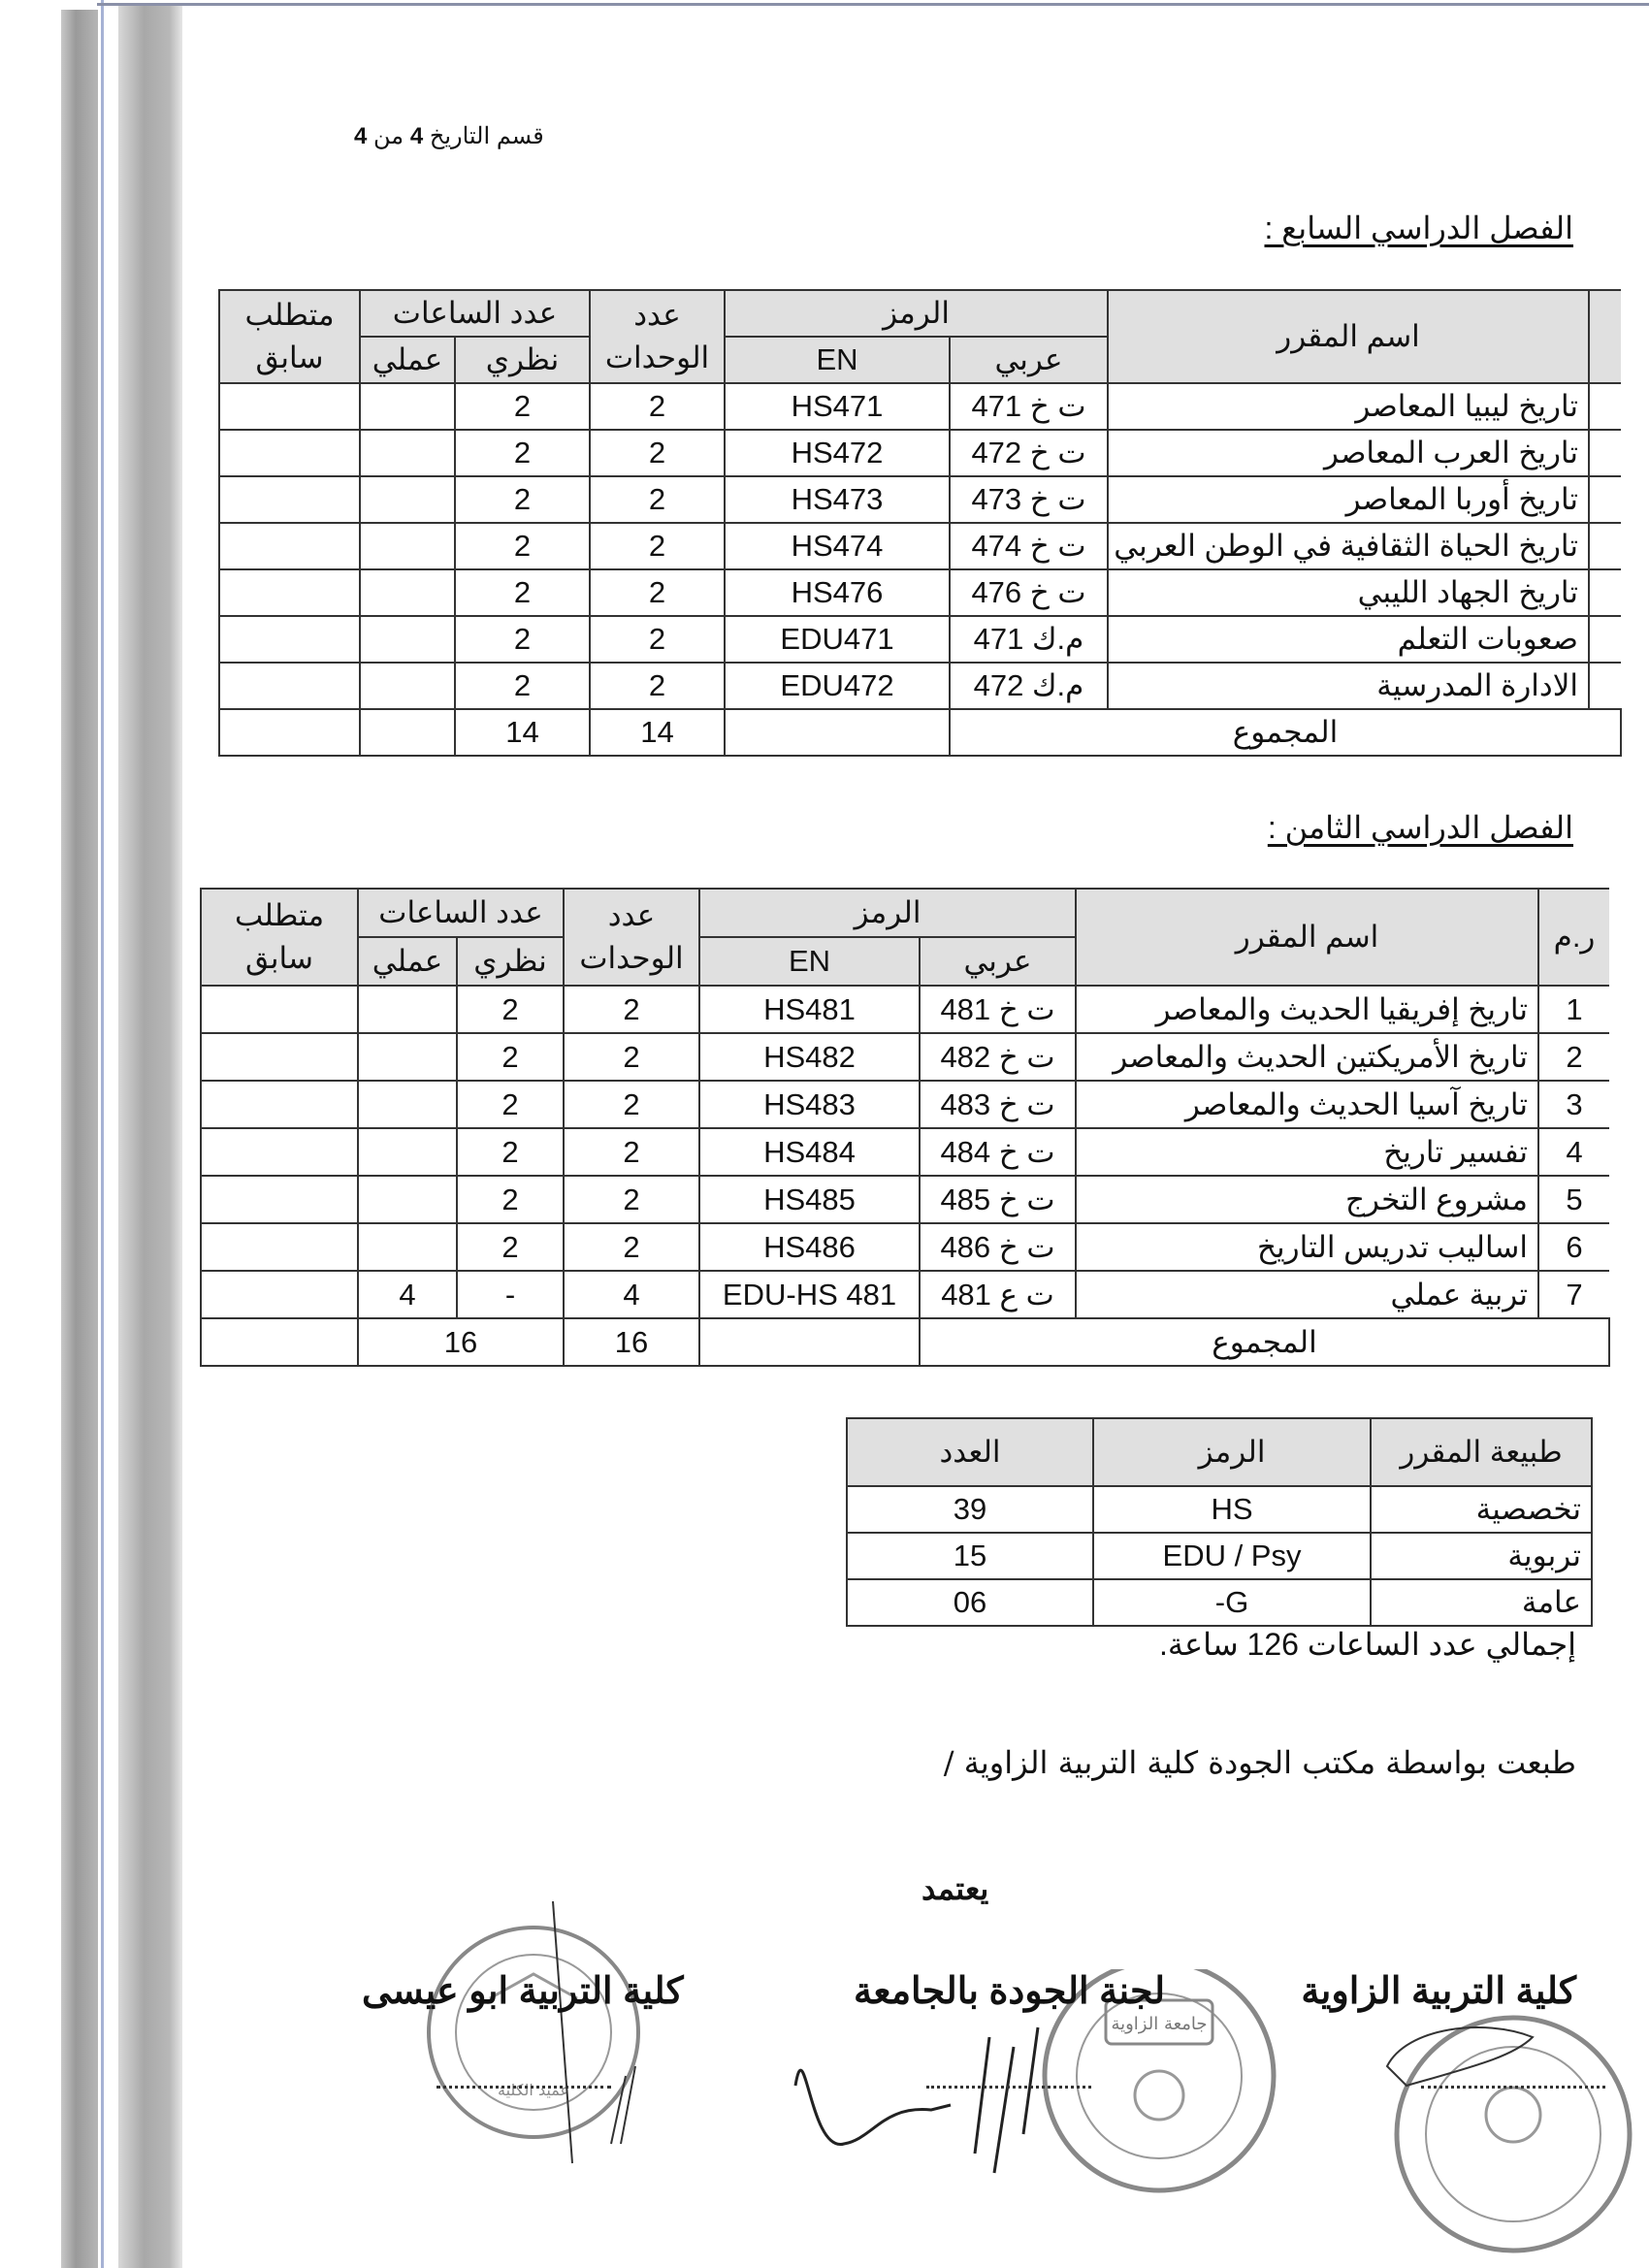 This screenshot has width=1649, height=2268. What do you see at coordinates (407, 360) in the screenshot?
I see `header-practical: عملي` at bounding box center [407, 360].